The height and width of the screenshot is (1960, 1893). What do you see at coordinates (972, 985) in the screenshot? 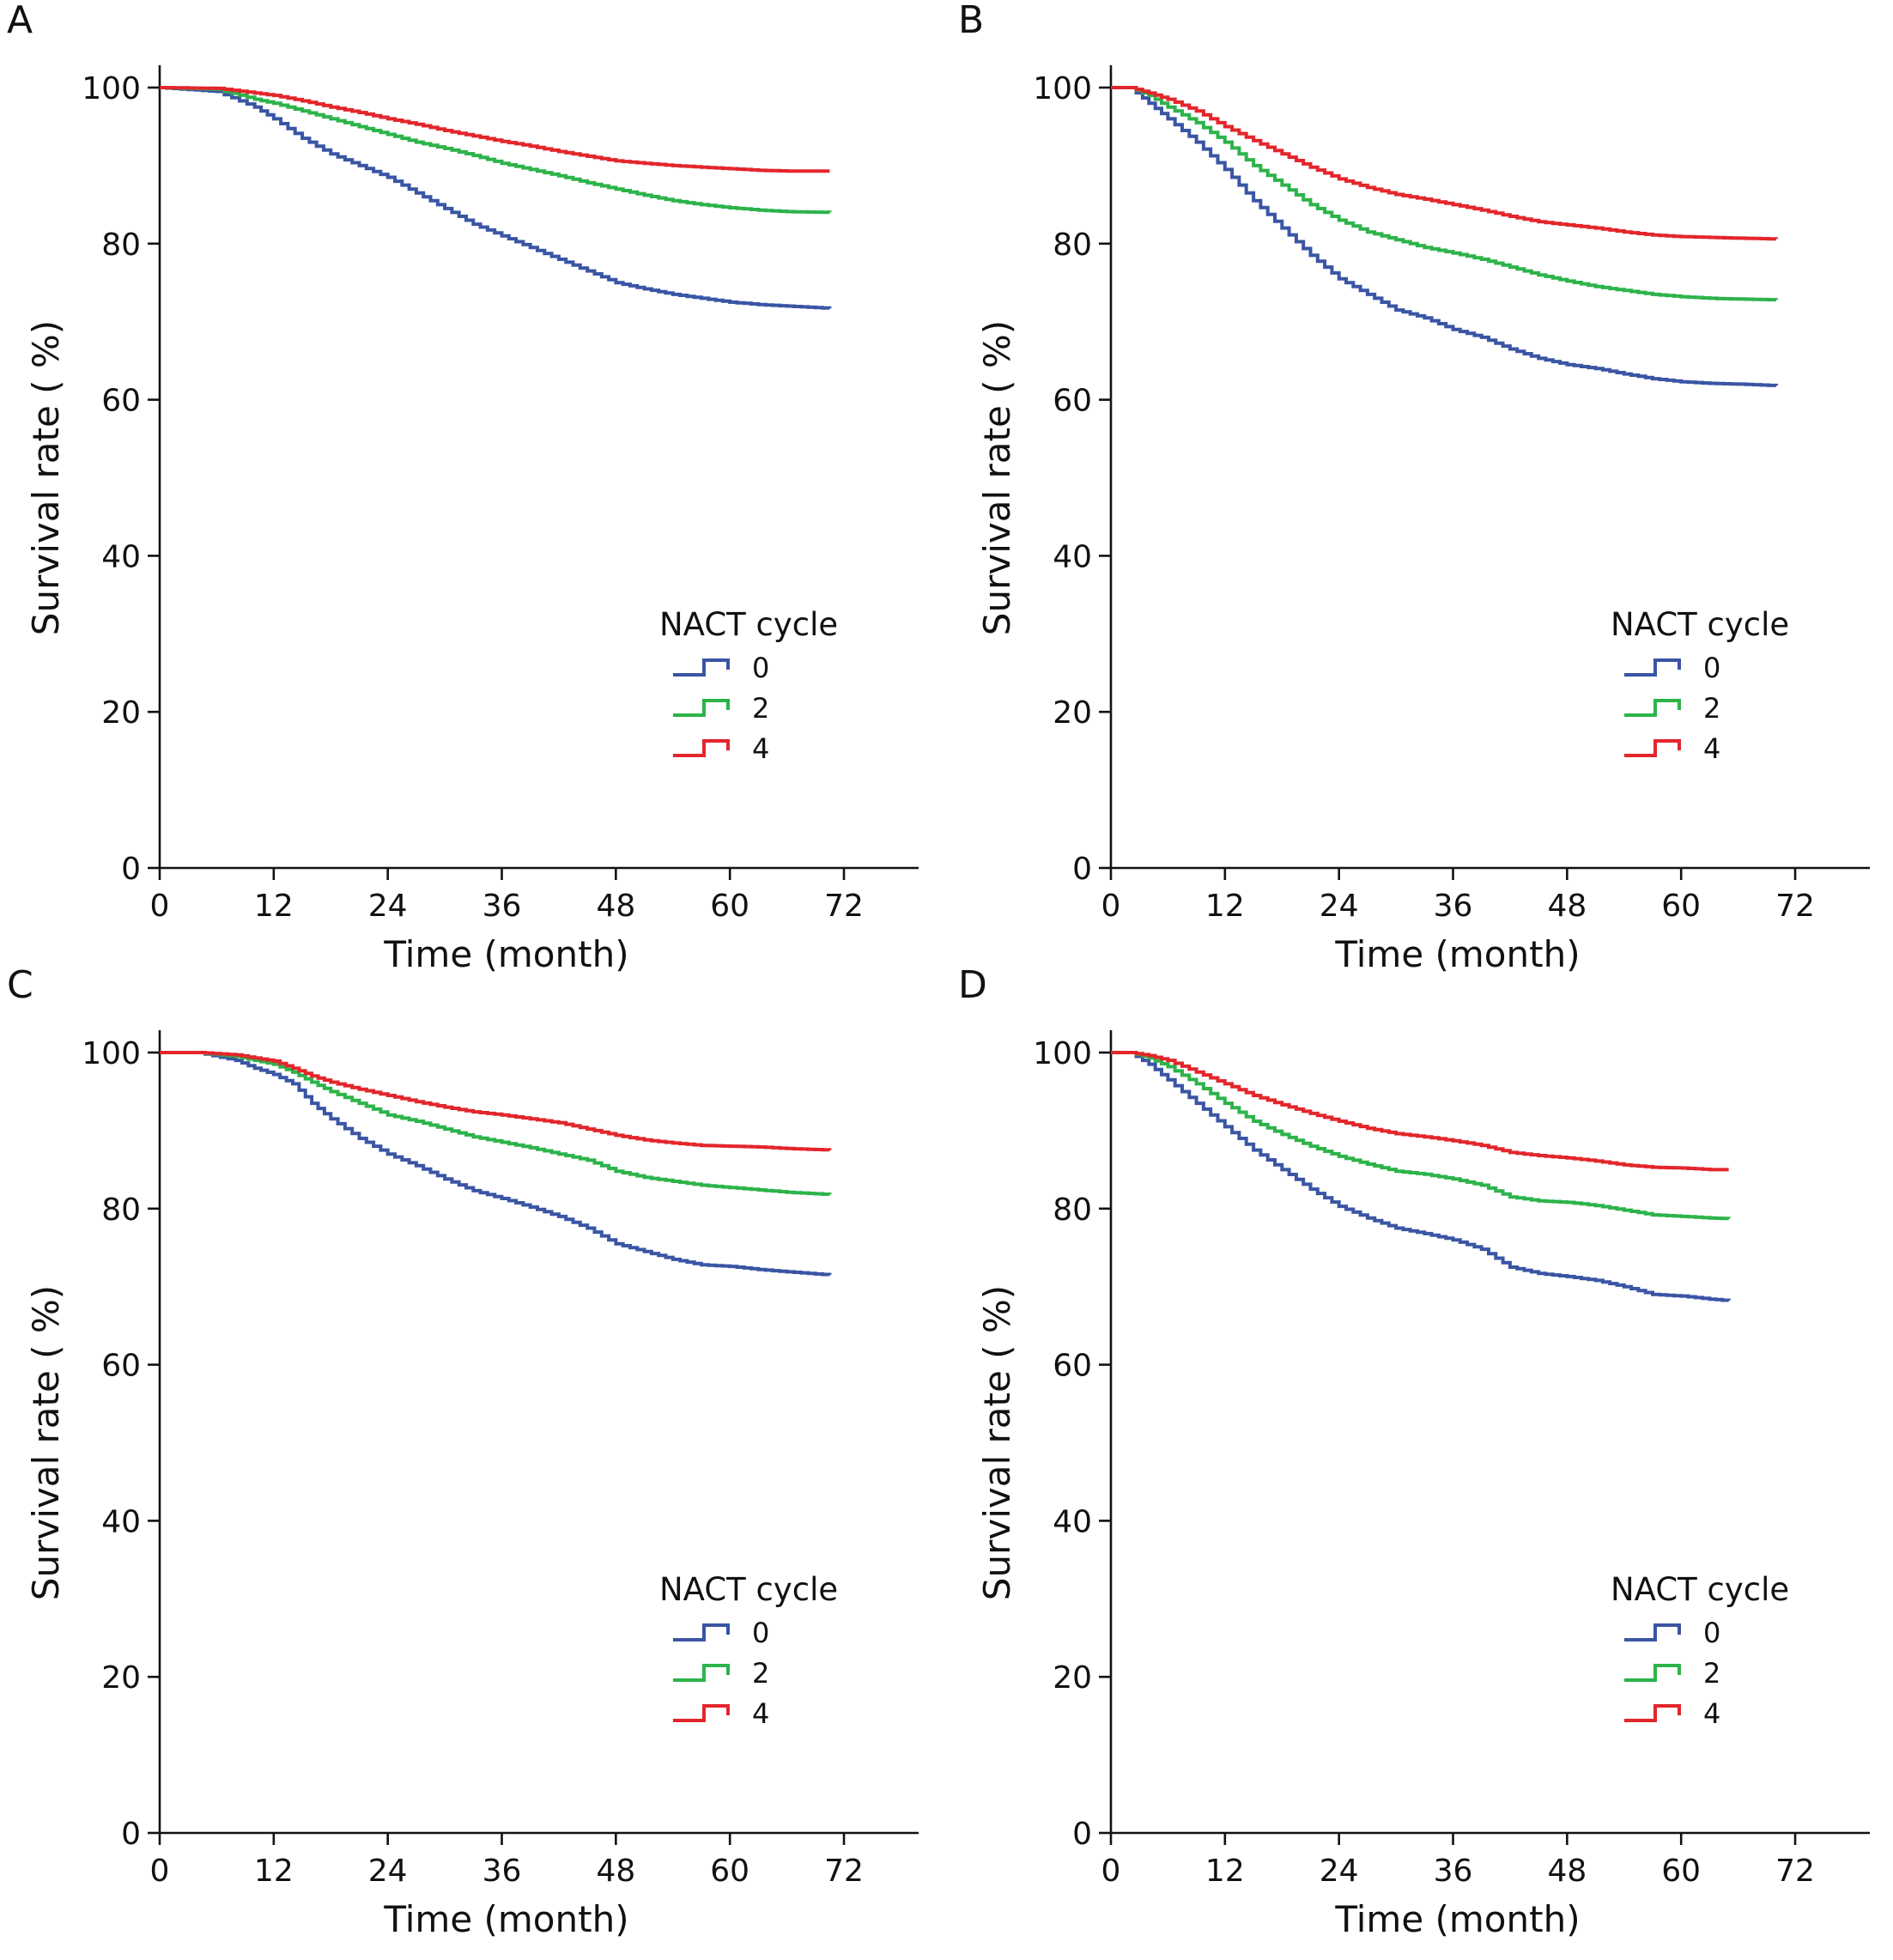
I see `panel-letter: D` at bounding box center [972, 985].